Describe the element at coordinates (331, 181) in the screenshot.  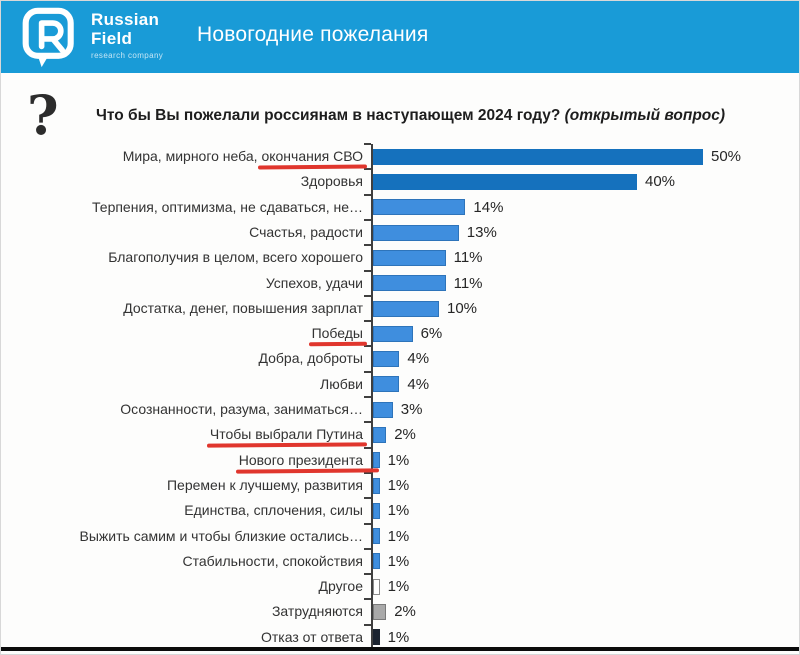
I see `category-label: Здоровья` at that location.